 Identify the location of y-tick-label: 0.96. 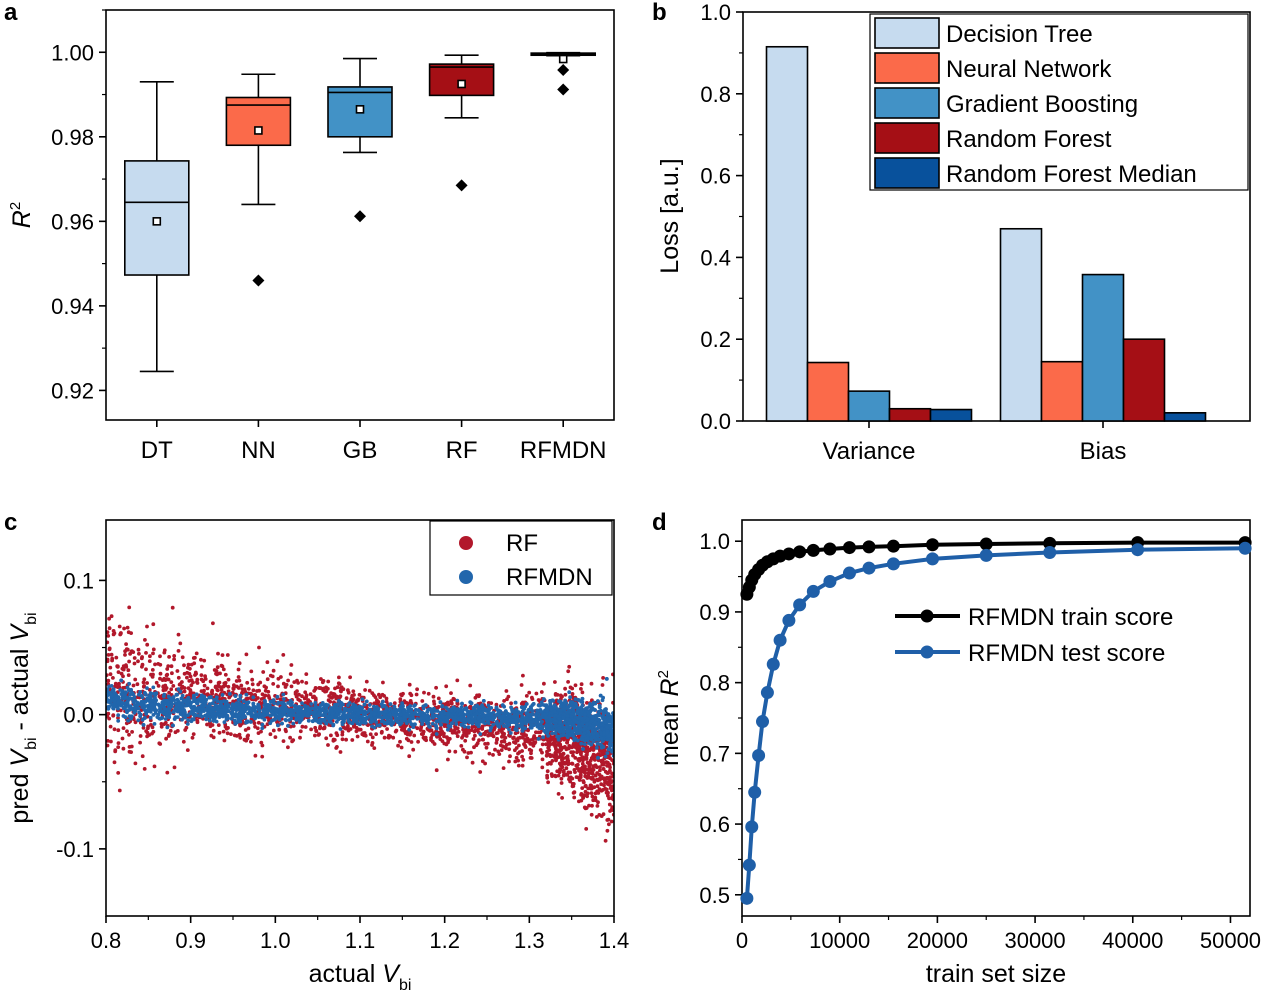
(72, 221).